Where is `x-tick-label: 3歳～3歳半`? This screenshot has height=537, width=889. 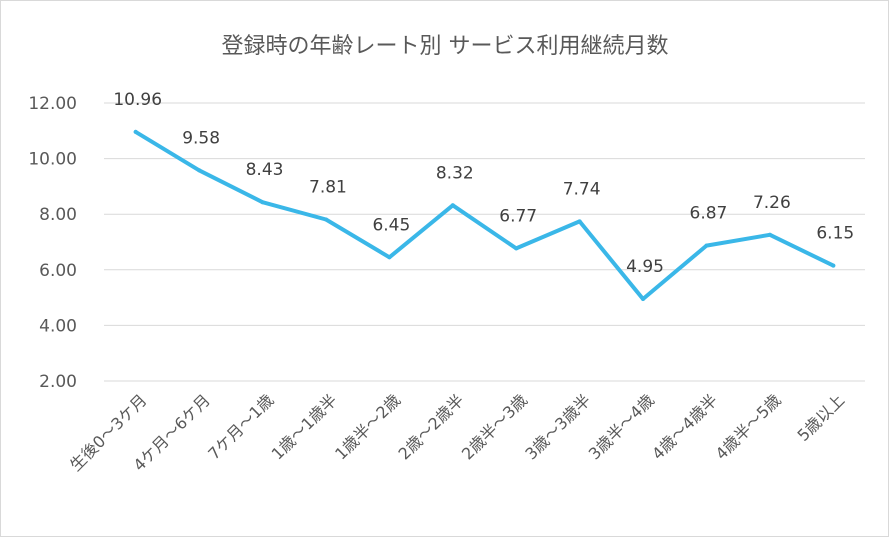
x-tick-label: 3歳～3歳半 is located at coordinates (557, 426).